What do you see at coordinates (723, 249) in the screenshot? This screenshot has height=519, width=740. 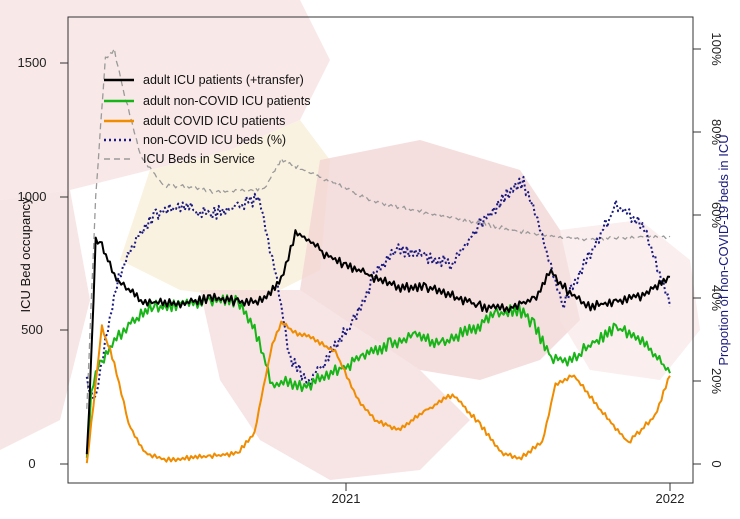 I see `right-axis-title: Propotion of non-COVID-19 beds in ICU` at bounding box center [723, 249].